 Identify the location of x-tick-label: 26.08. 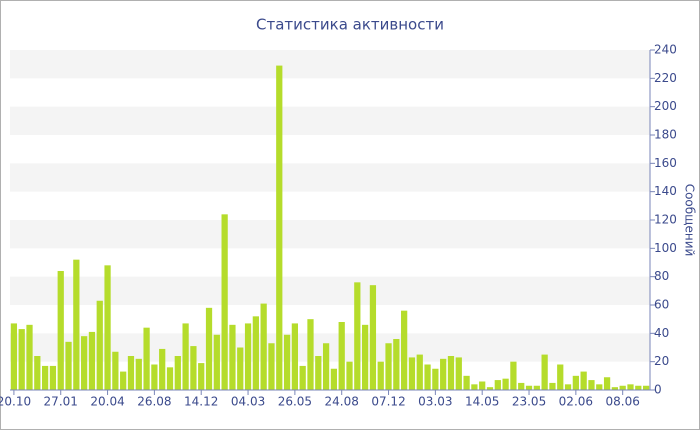
(154, 402).